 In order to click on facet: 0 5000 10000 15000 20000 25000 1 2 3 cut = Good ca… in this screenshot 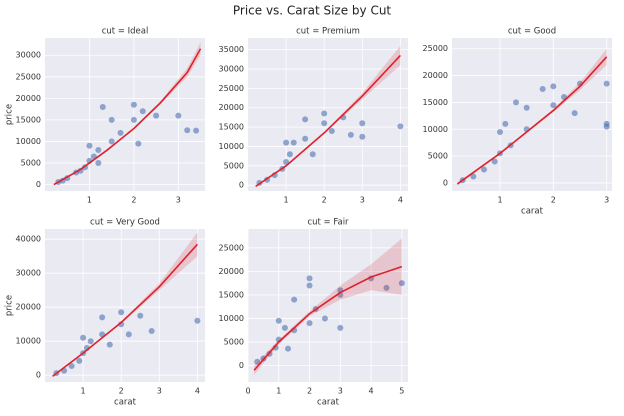, I will do `click(517, 122)`.